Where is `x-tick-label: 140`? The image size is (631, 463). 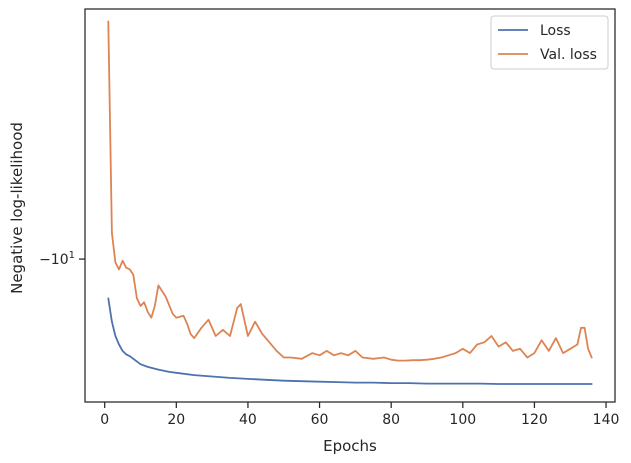
x-tick-label: 140 is located at coordinates (606, 420).